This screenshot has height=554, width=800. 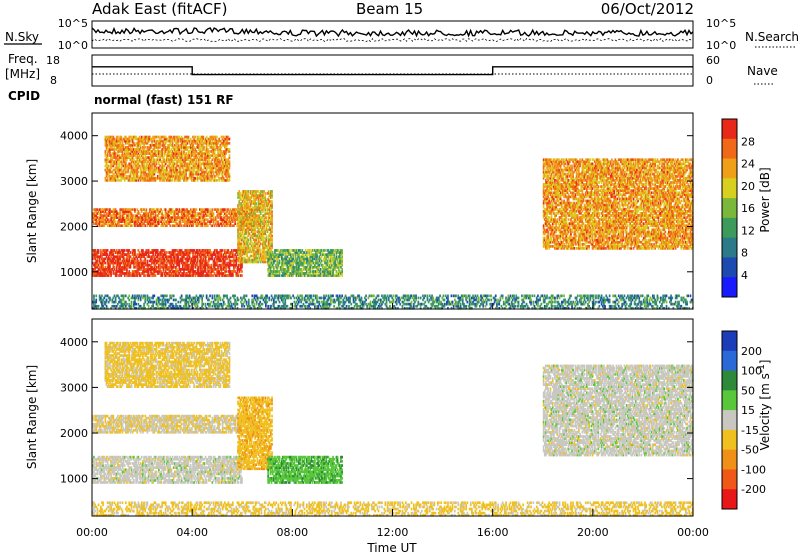 What do you see at coordinates (73, 23) in the screenshot?
I see `noise-left-top-tick: 10^5` at bounding box center [73, 23].